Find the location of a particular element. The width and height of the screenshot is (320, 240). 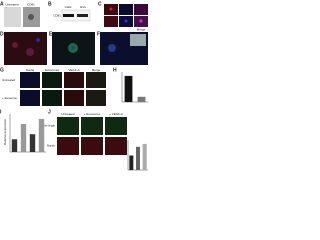

caption: Untreated is located at coordinates (12, 4).